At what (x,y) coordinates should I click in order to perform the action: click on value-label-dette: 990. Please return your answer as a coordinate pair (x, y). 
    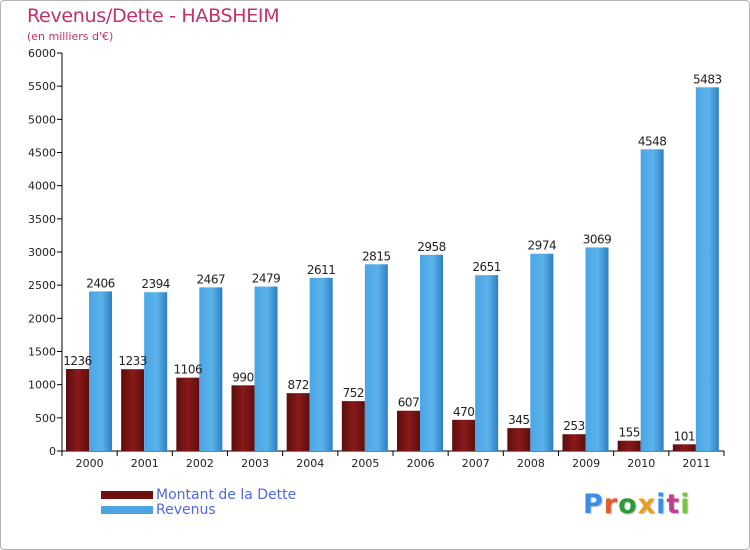
    Looking at the image, I should click on (242, 377).